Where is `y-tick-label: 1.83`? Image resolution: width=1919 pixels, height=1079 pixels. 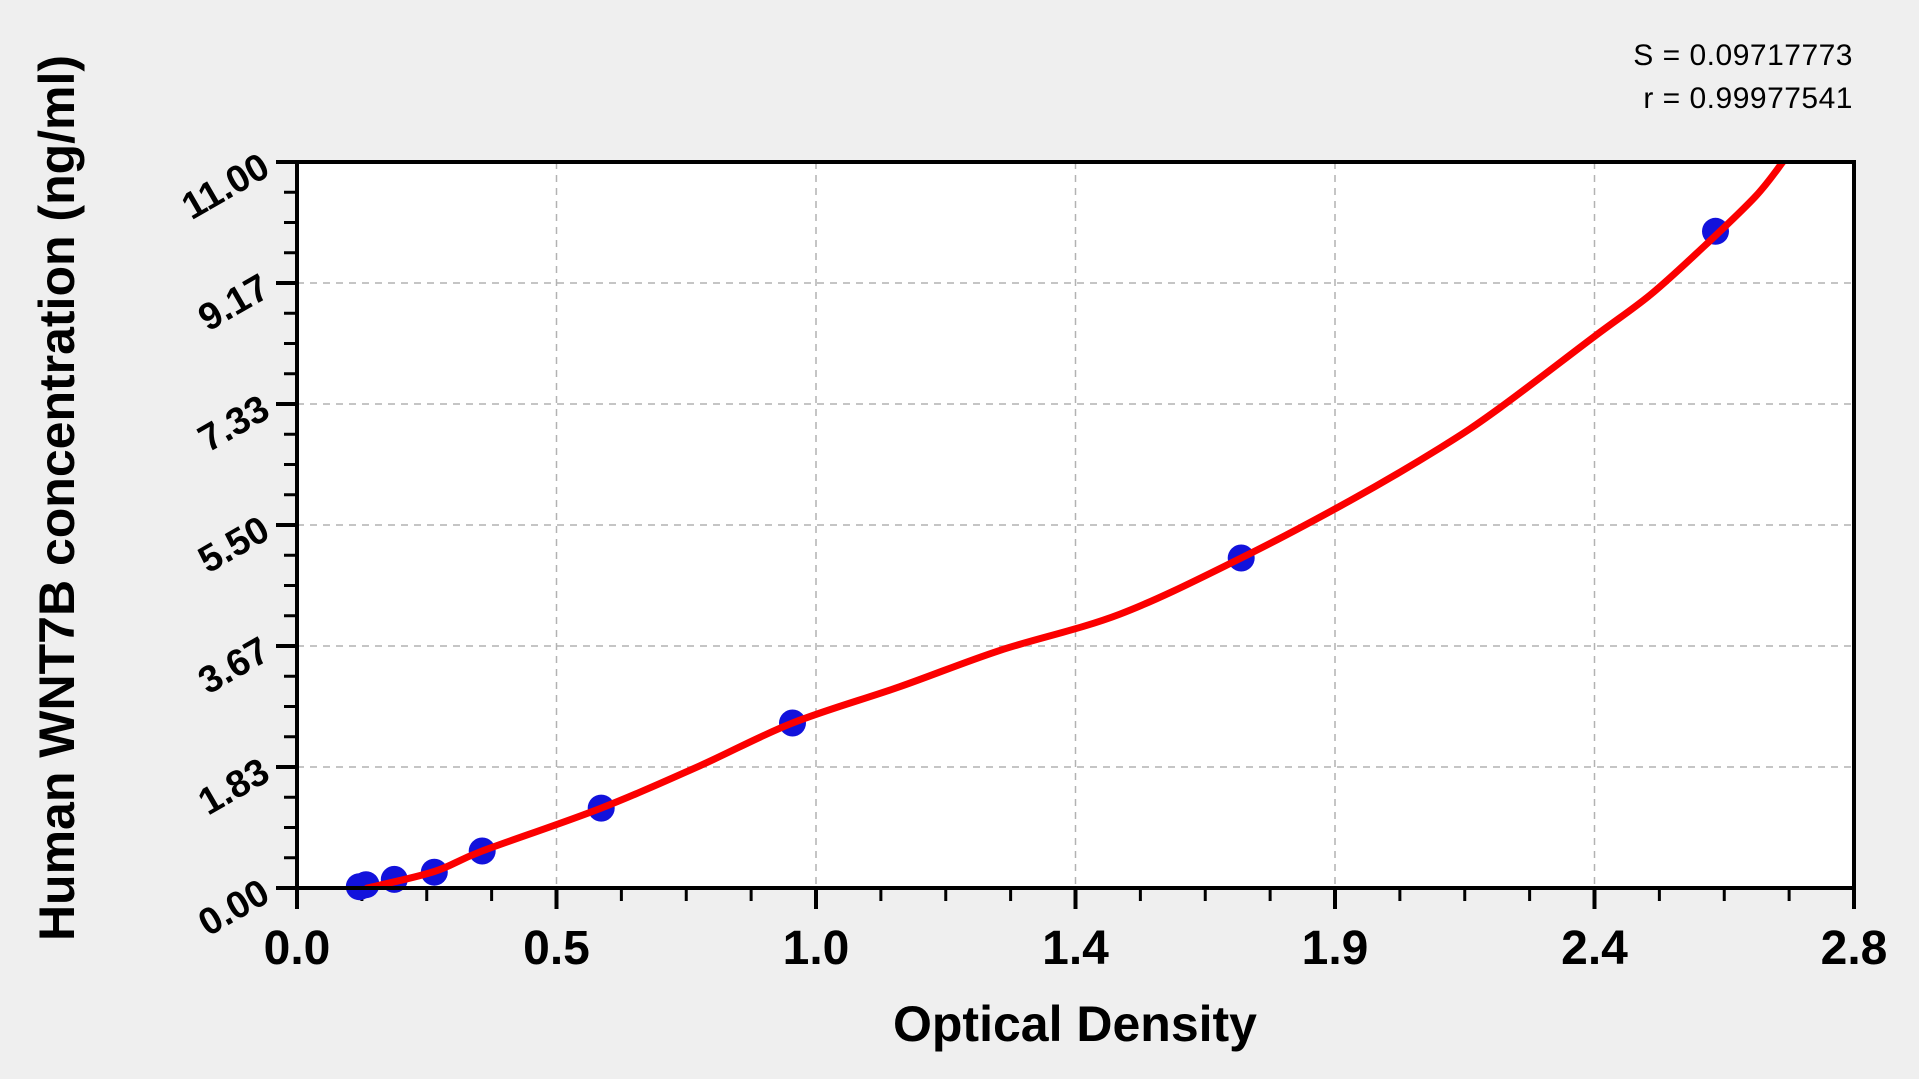
y-tick-label: 1.83 is located at coordinates (233, 786).